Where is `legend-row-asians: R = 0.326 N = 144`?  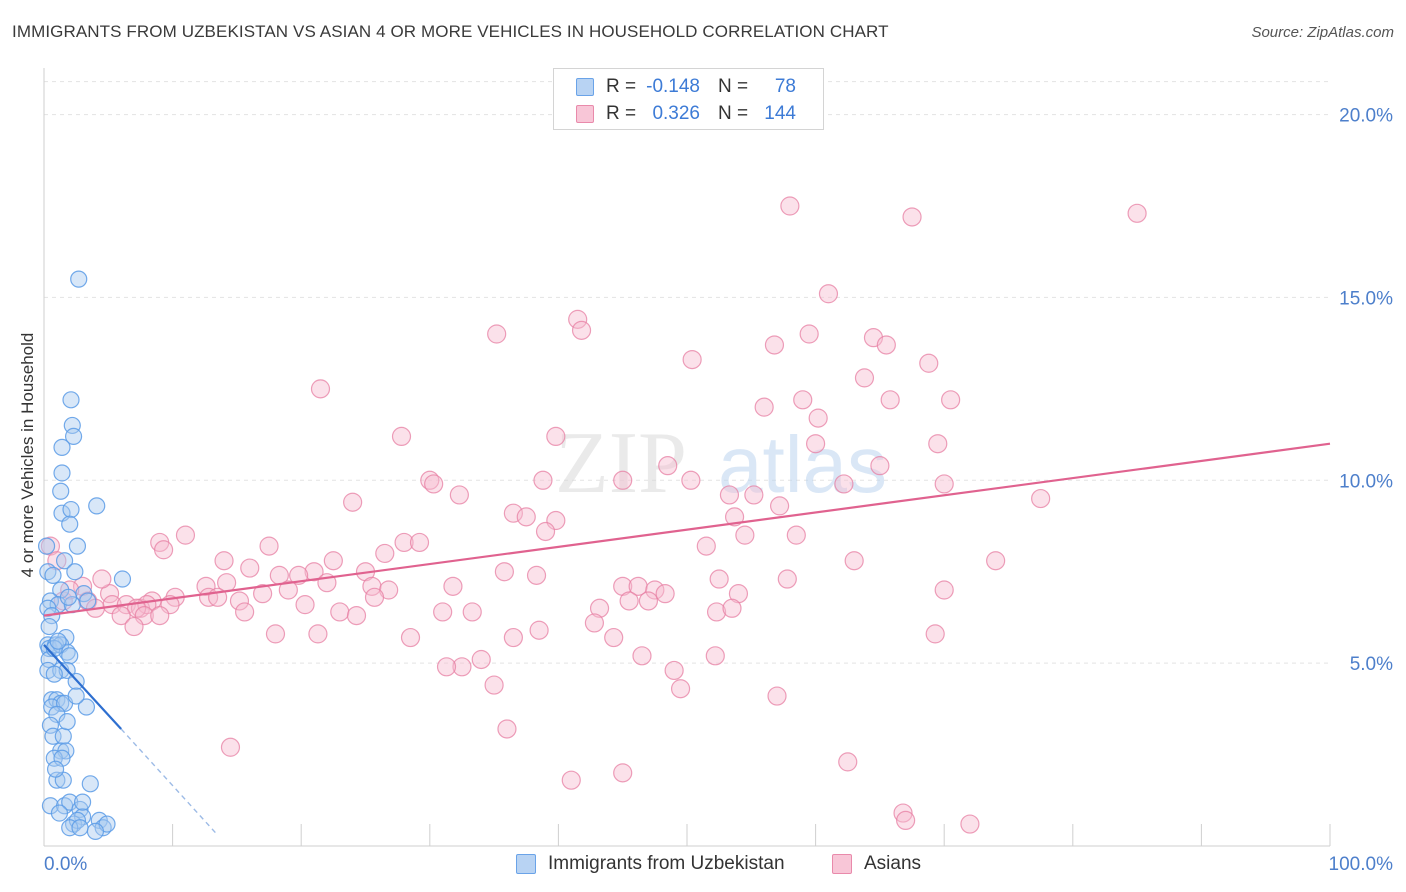 legend-row-asians: R = 0.326 N = 144 is located at coordinates (686, 114).